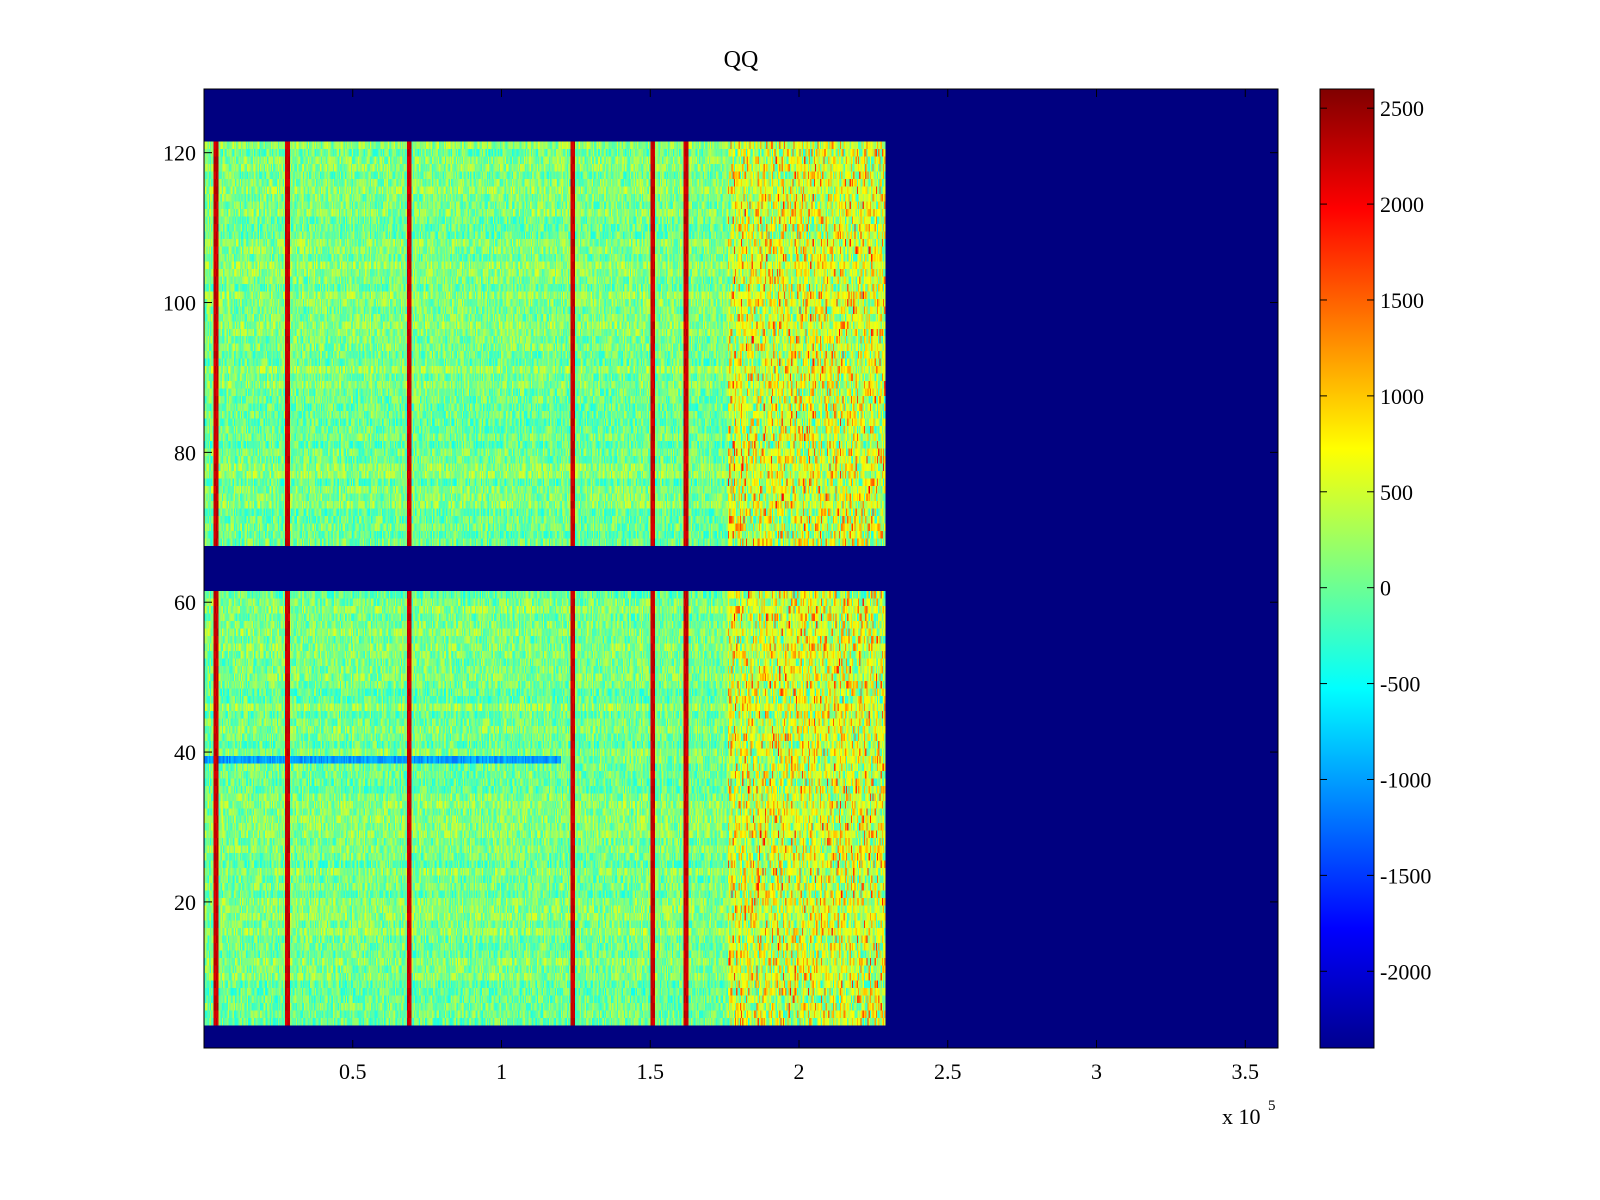 This screenshot has width=1600, height=1200. I want to click on y-tick-label: 60, so click(185, 602).